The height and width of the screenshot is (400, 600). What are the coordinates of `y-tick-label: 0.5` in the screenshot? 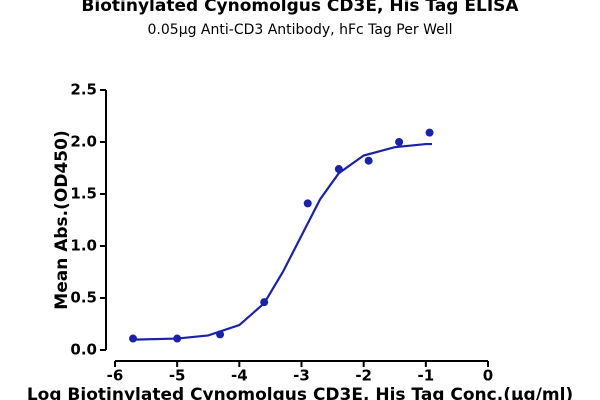 It's located at (83, 298).